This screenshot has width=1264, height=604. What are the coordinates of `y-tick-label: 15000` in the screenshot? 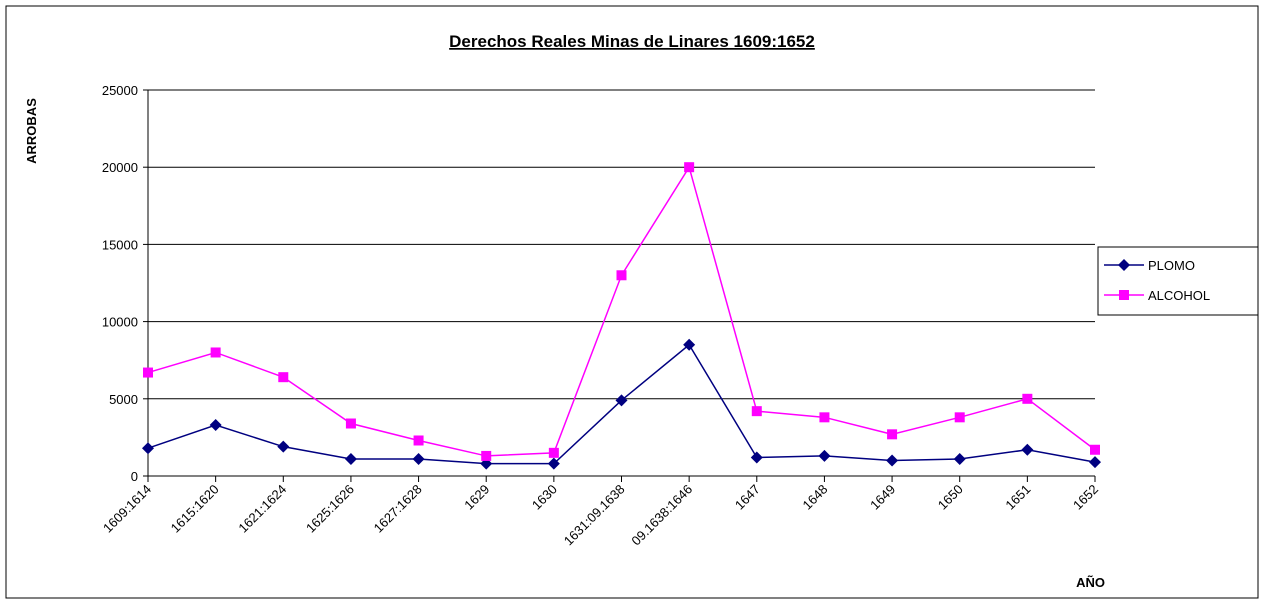 It's located at (120, 244).